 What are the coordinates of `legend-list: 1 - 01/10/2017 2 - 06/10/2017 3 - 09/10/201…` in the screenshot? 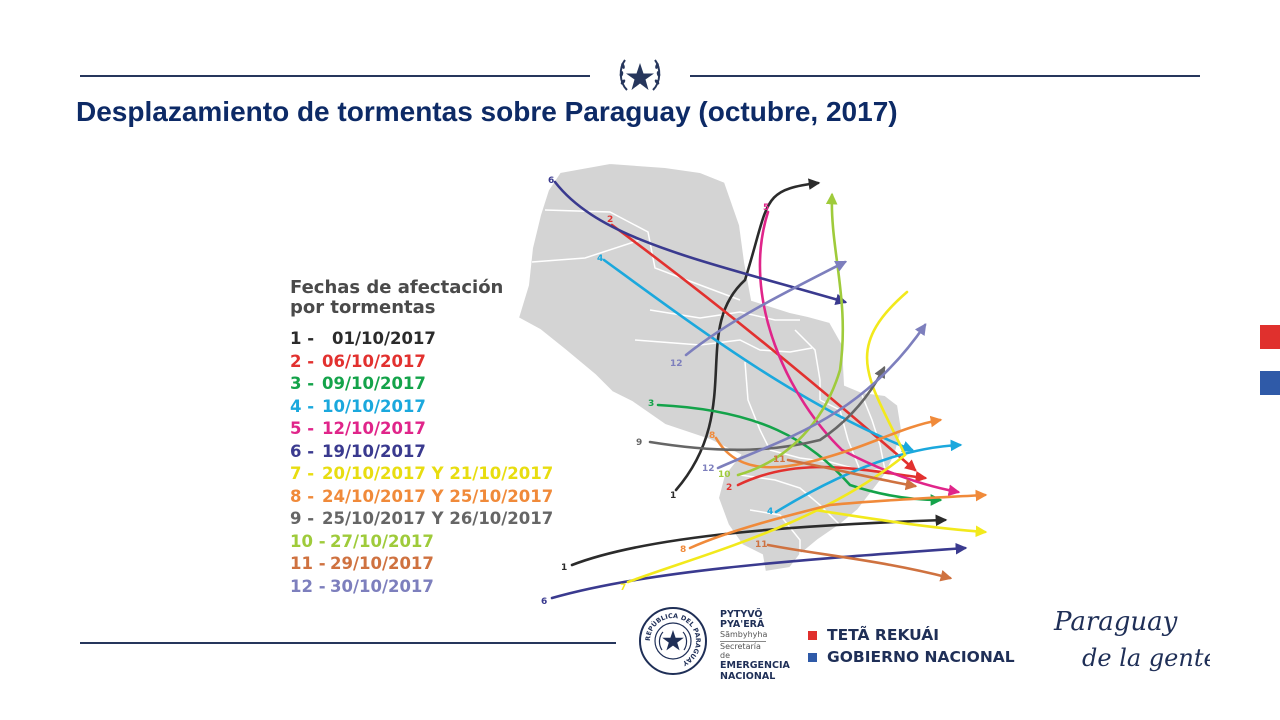 It's located at (421, 463).